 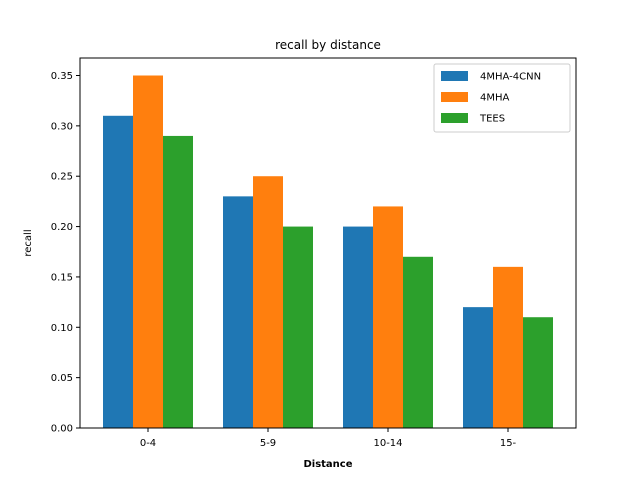 What do you see at coordinates (62, 76) in the screenshot?
I see `y-tick-label: 0.35` at bounding box center [62, 76].